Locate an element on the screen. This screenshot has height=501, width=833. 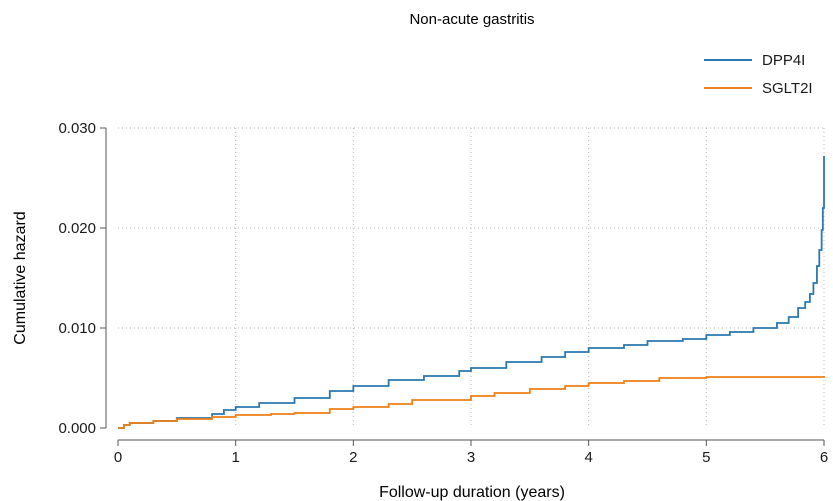
y-tick-label: 0.000 is located at coordinates (77, 428).